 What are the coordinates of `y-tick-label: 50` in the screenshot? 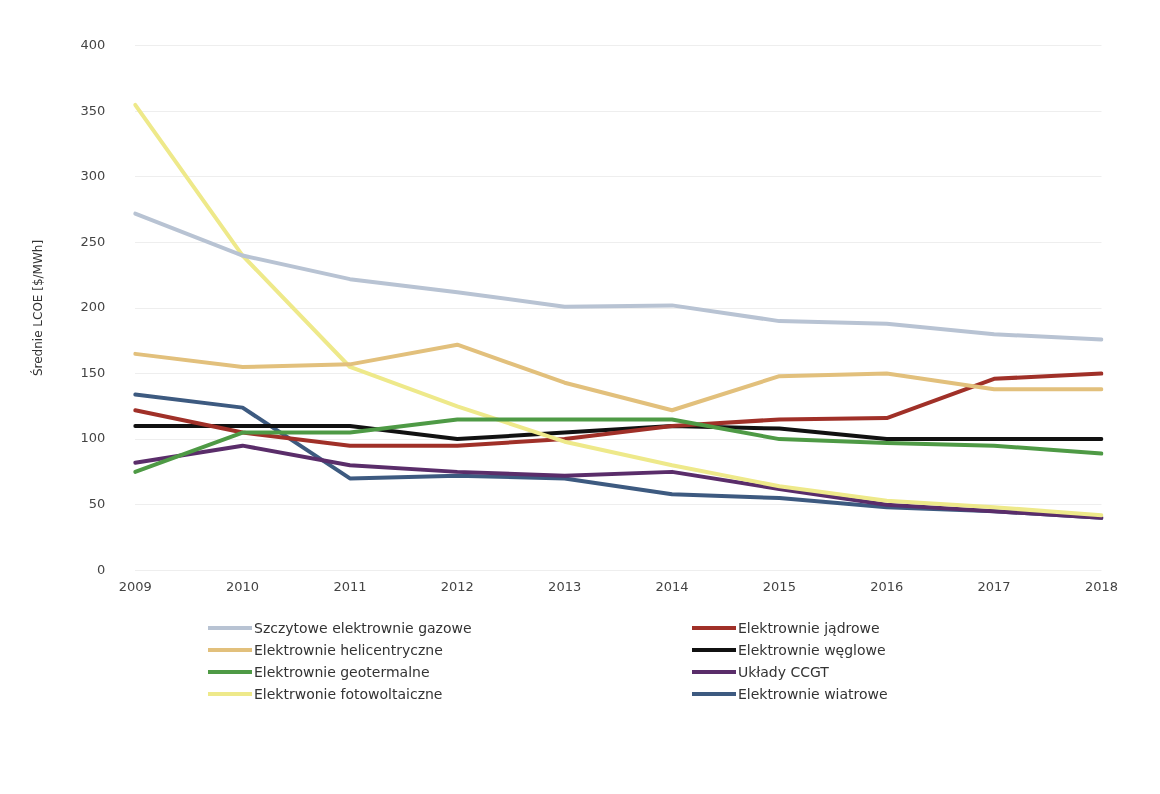 It's located at (97, 504).